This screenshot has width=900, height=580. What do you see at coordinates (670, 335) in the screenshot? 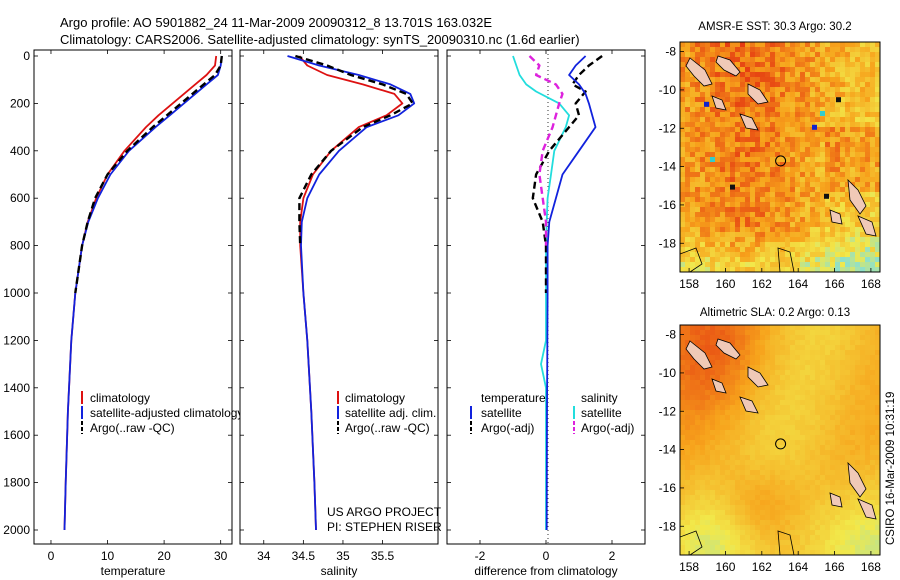
I see `y-tick-label: -8` at bounding box center [670, 335].